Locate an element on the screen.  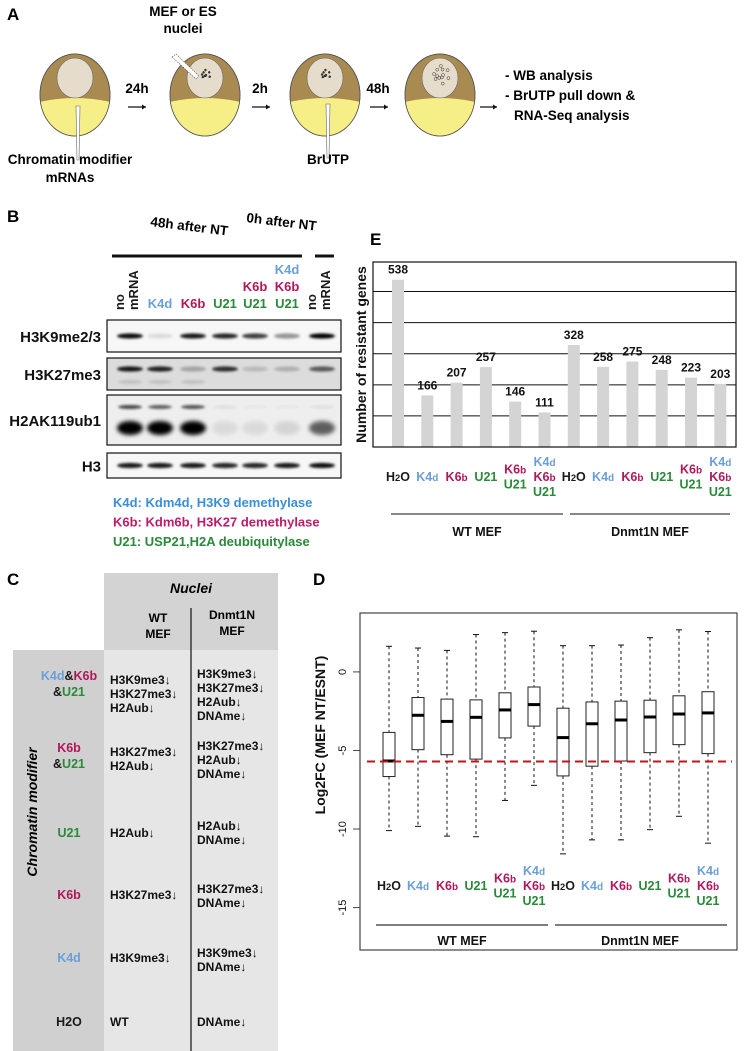
dnmt1n-mef-cell: H3K27me3↓ is located at coordinates (230, 688).